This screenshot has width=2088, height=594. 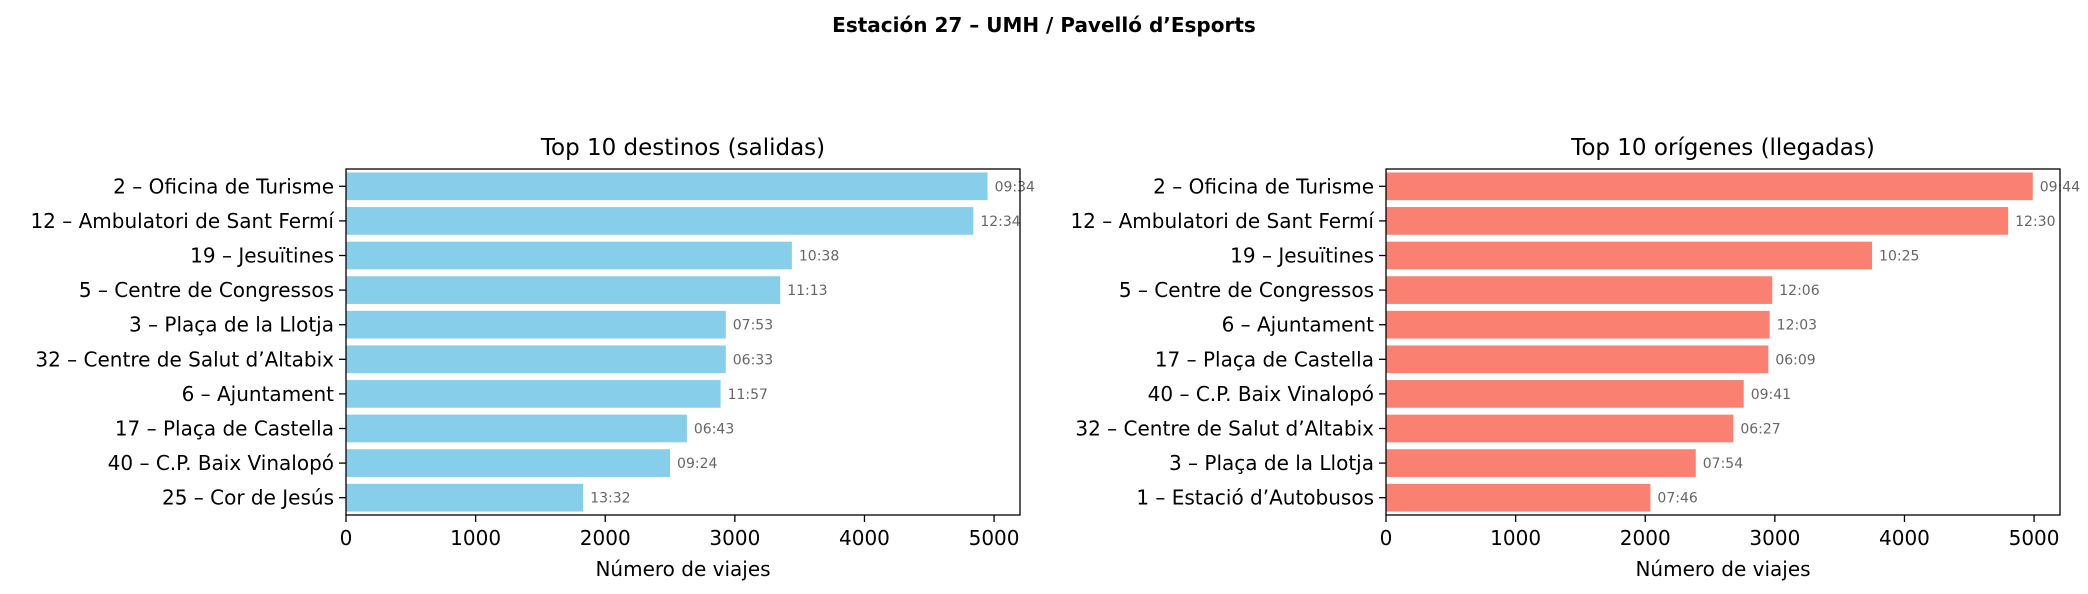 I want to click on data-label: 09:41, so click(x=1771, y=395).